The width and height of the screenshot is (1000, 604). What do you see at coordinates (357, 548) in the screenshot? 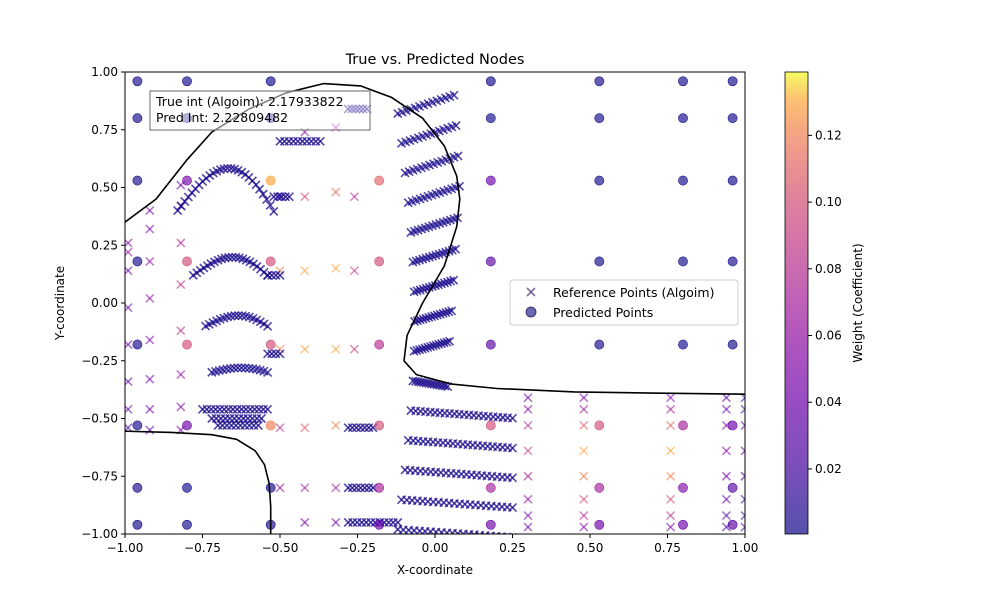
I see `x-tick-label: −0.25` at bounding box center [357, 548].